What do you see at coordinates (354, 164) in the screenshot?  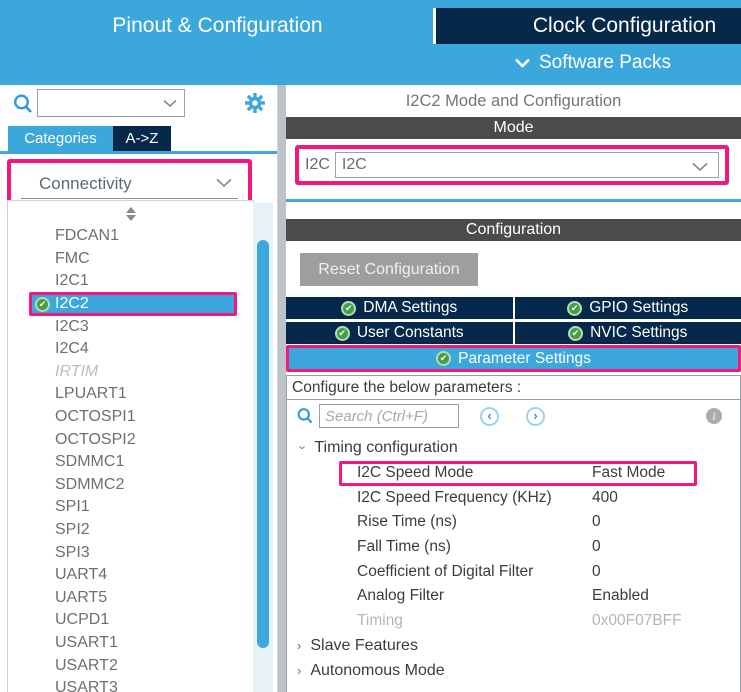 I see `i2c-mode-selected-value: I2C` at bounding box center [354, 164].